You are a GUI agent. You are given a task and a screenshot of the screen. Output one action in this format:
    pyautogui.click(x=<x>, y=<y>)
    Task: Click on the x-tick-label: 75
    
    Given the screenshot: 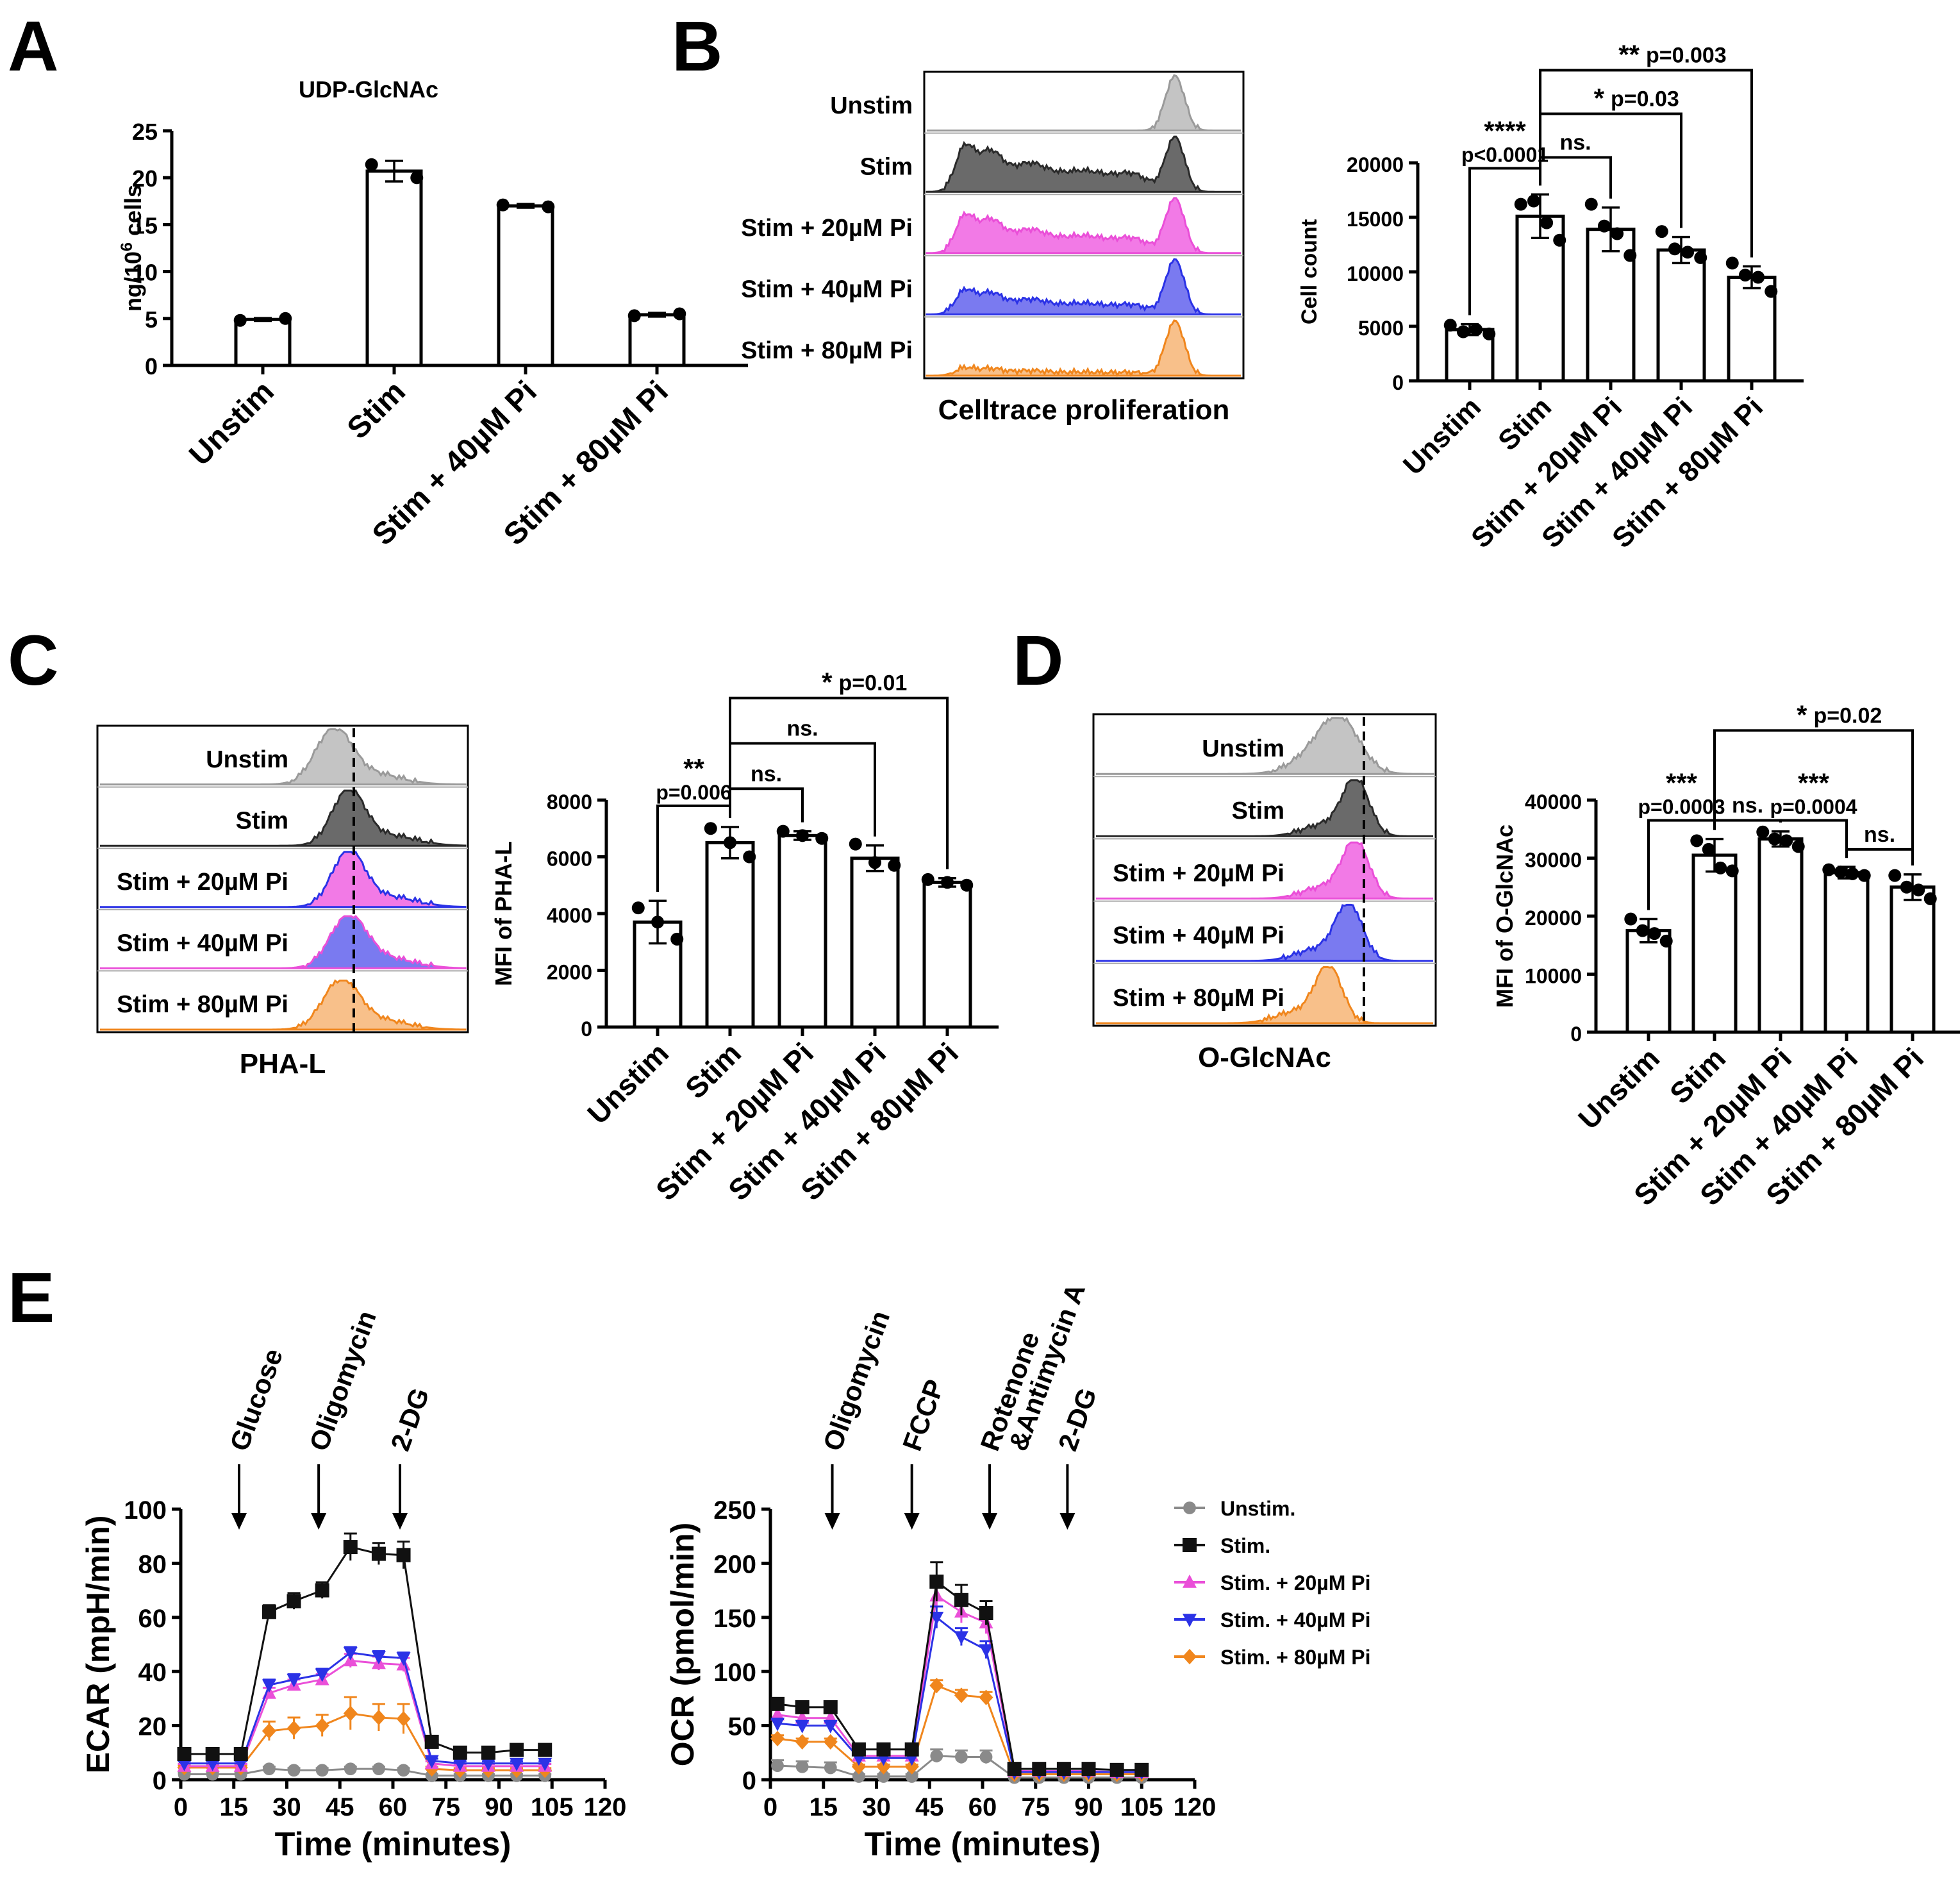 What is the action you would take?
    pyautogui.click(x=446, y=1807)
    